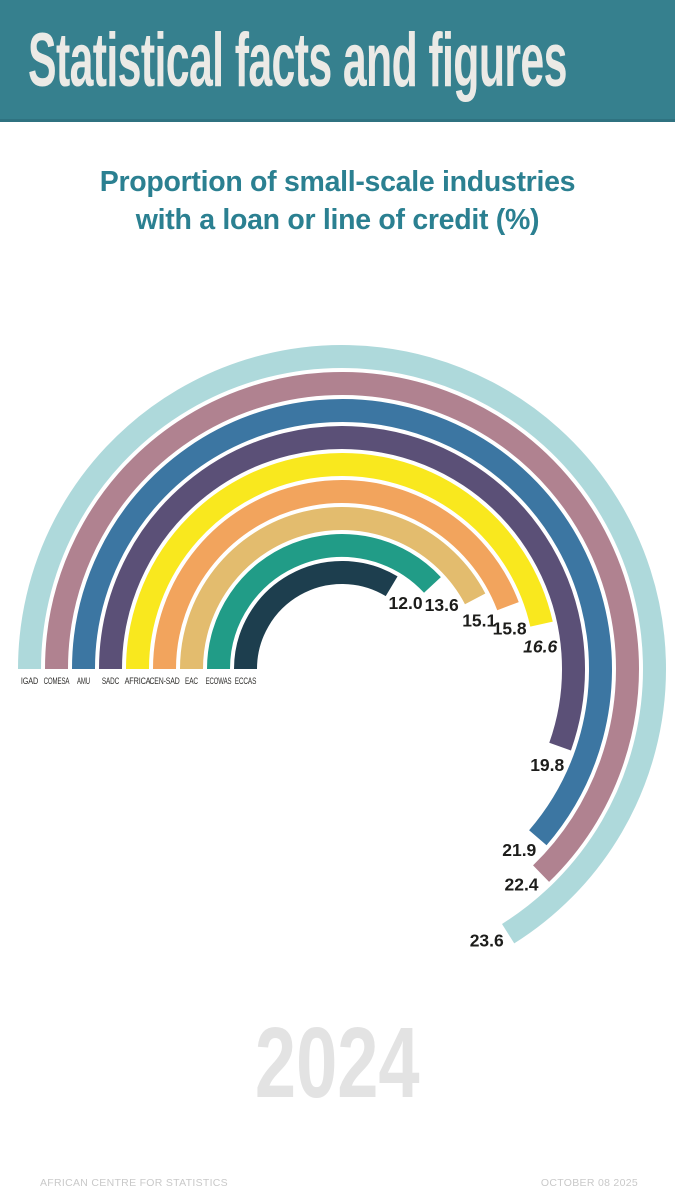 The height and width of the screenshot is (1200, 675). What do you see at coordinates (510, 628) in the screenshot?
I see `value-label-cen-sad: 15.8` at bounding box center [510, 628].